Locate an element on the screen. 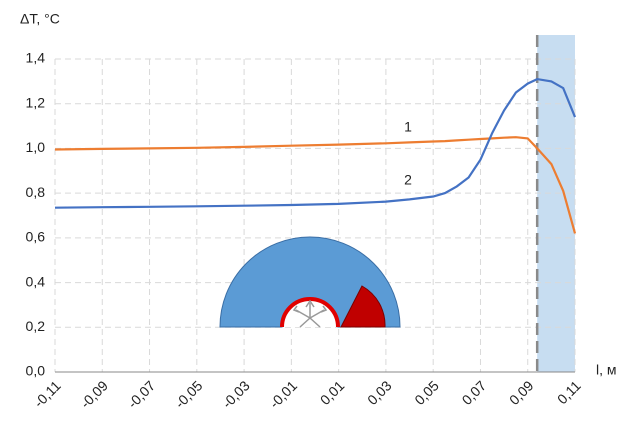  x-tick-label: 0,03 is located at coordinates (379, 392).